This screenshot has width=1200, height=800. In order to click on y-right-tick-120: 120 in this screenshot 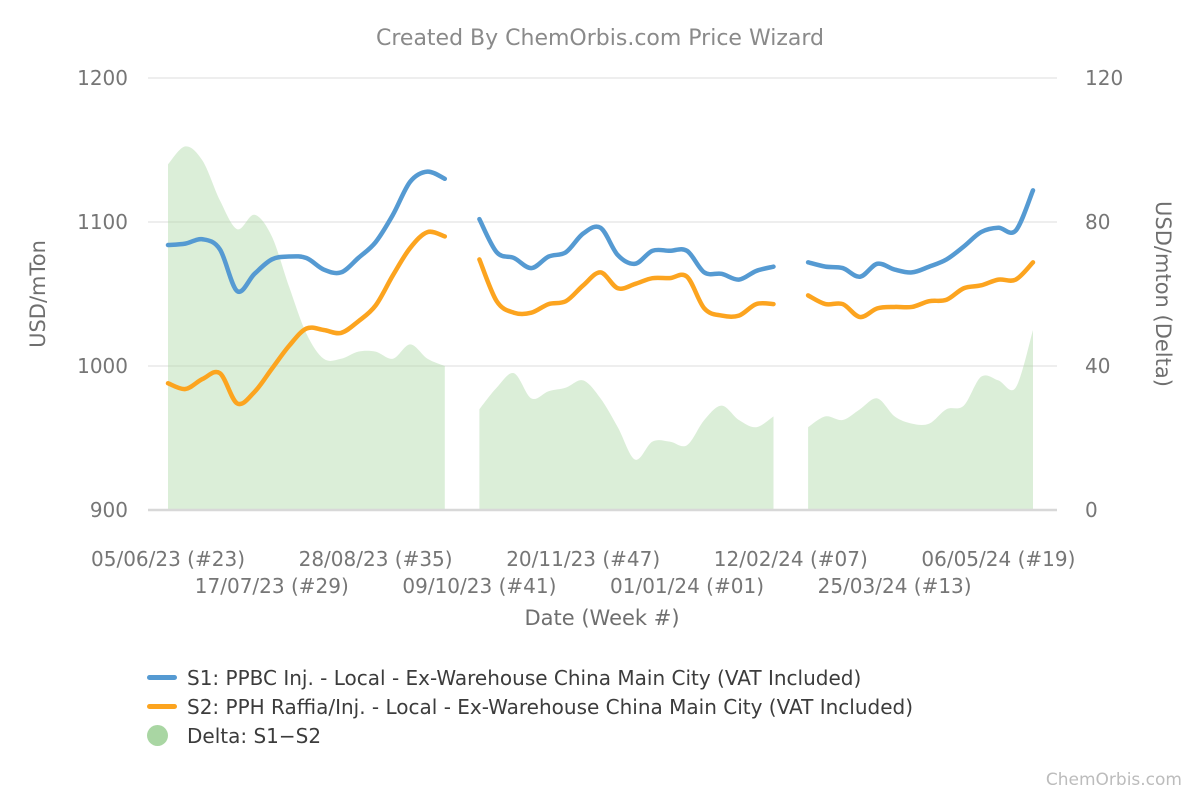, I will do `click(1104, 78)`.